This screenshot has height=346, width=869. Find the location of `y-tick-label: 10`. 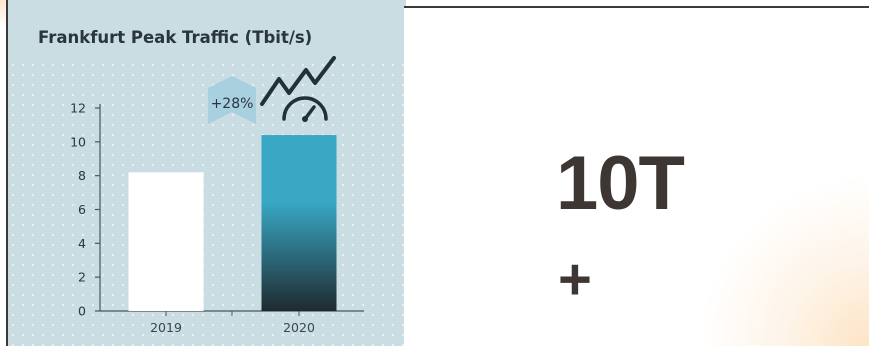

y-tick-label: 10 is located at coordinates (78, 141).